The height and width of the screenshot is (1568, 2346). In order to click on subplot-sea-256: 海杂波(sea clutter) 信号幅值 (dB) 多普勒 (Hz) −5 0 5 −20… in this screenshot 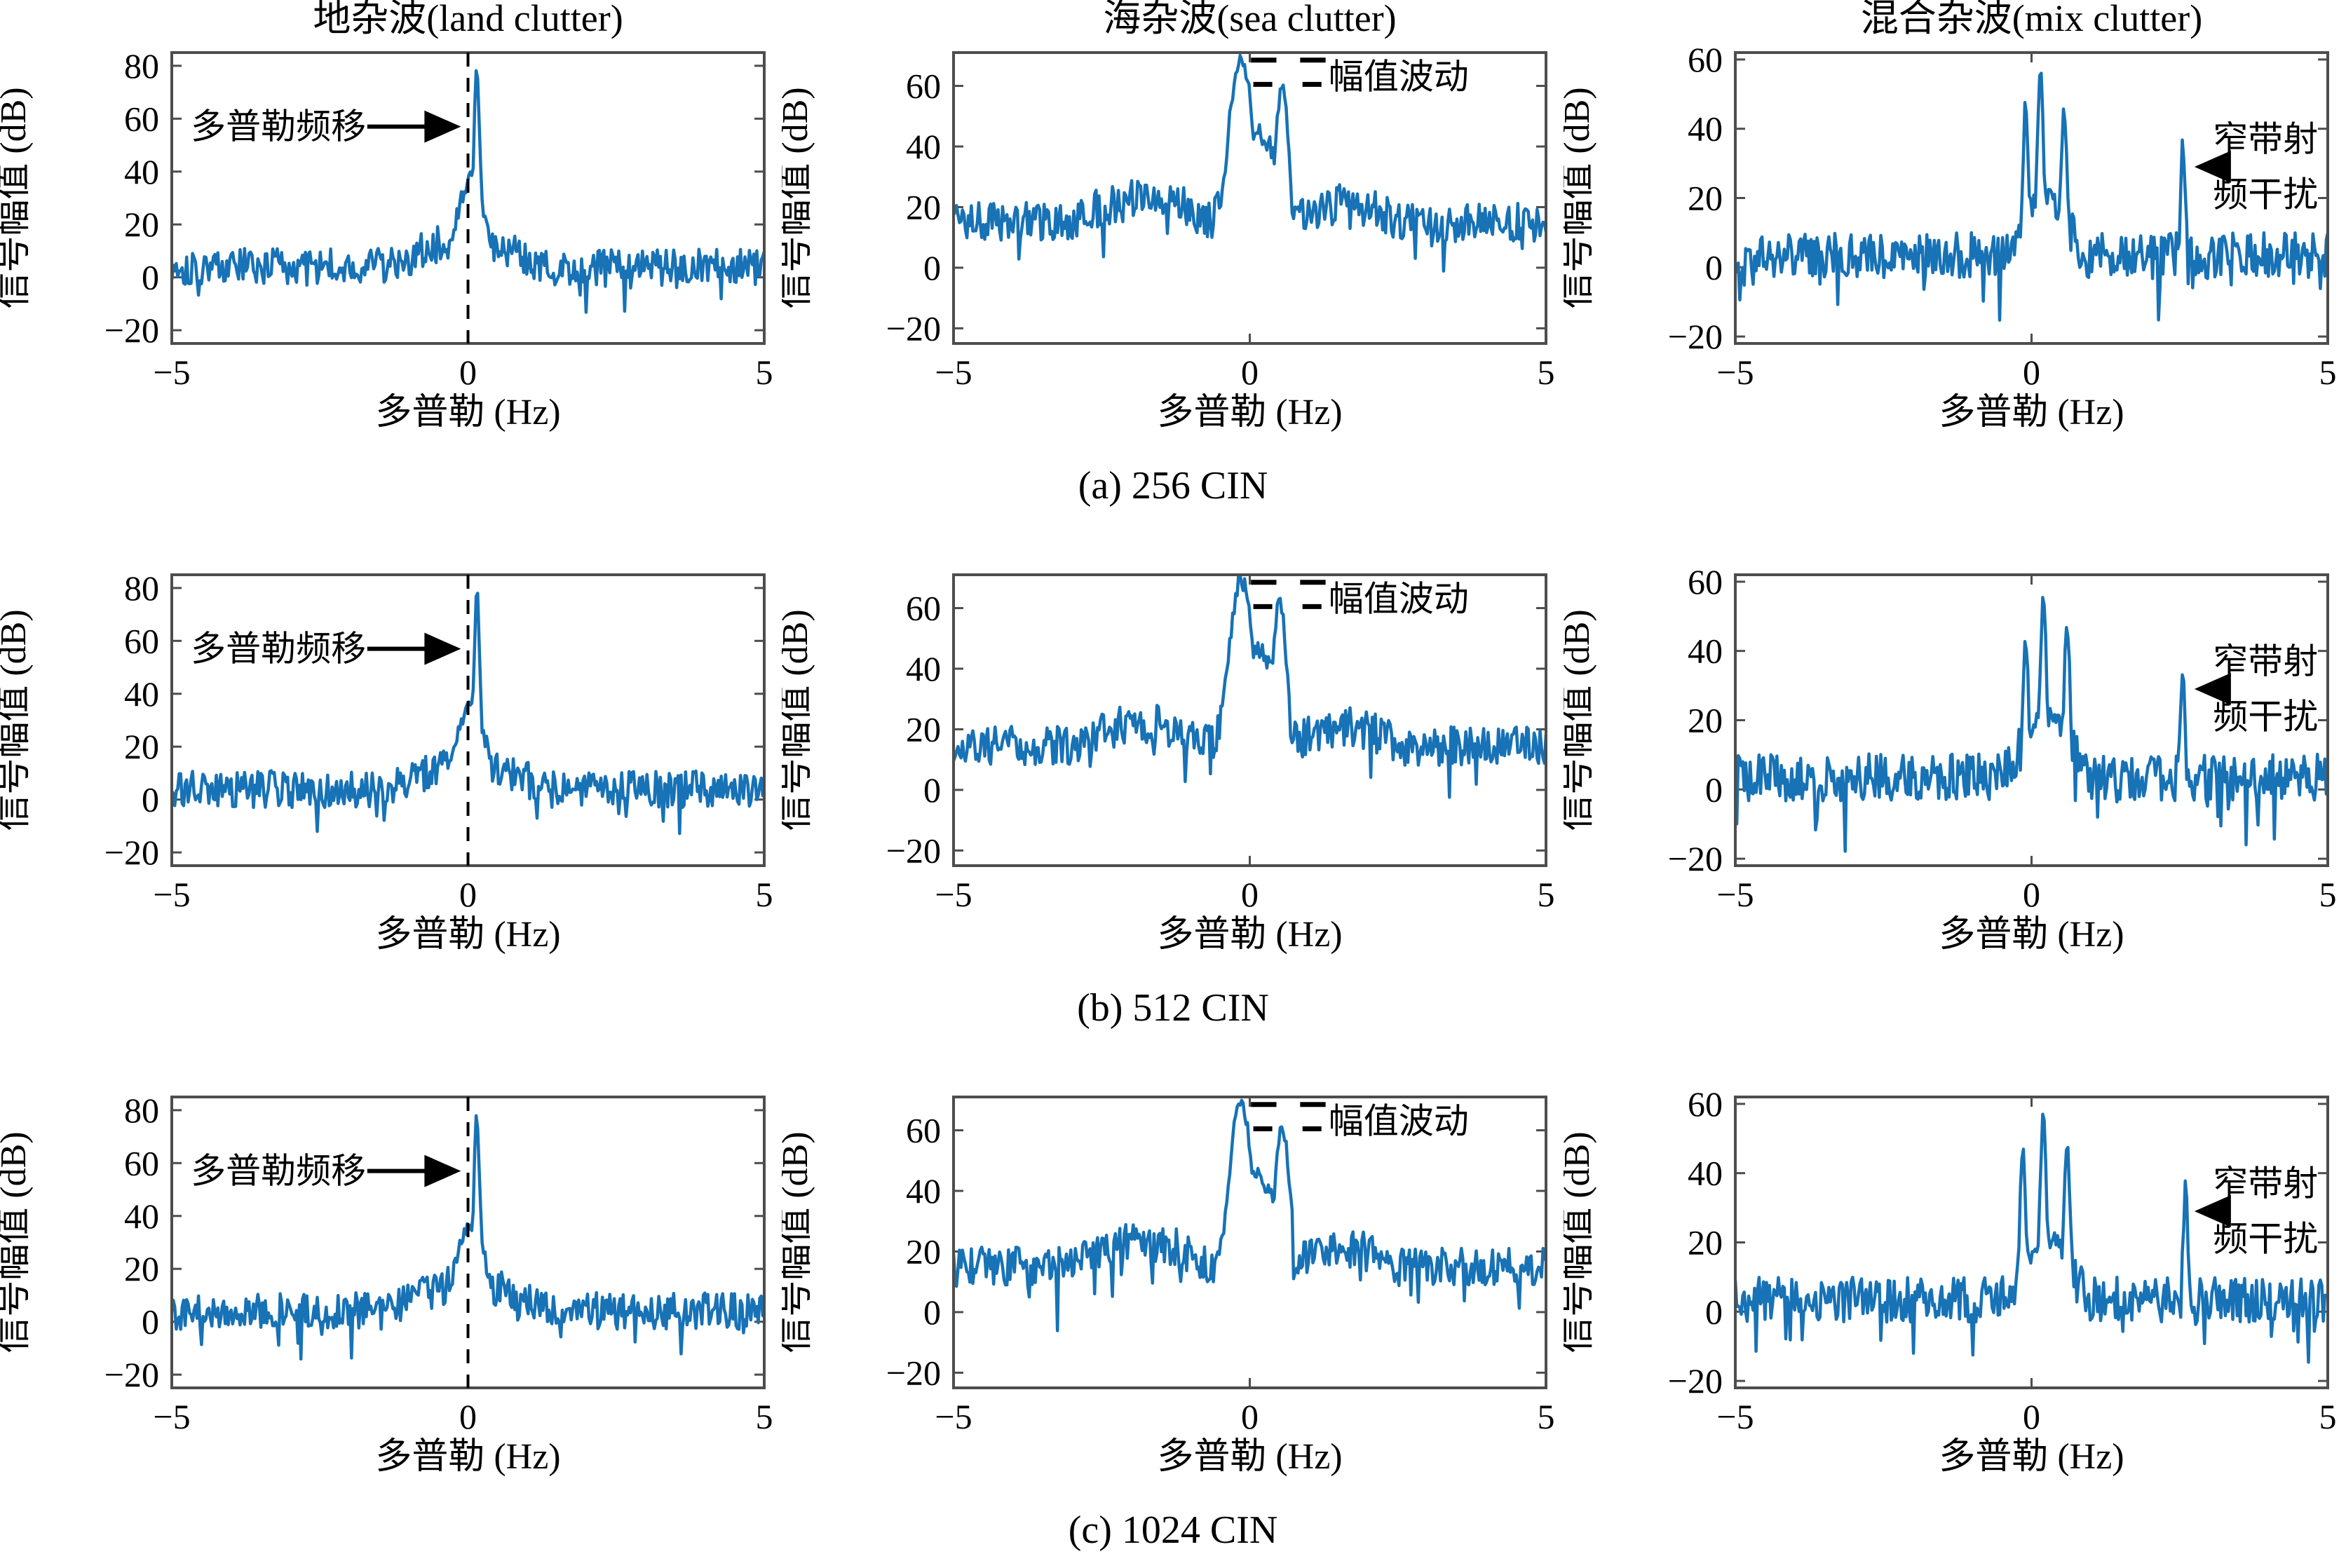, I will do `click(1173, 224)`.